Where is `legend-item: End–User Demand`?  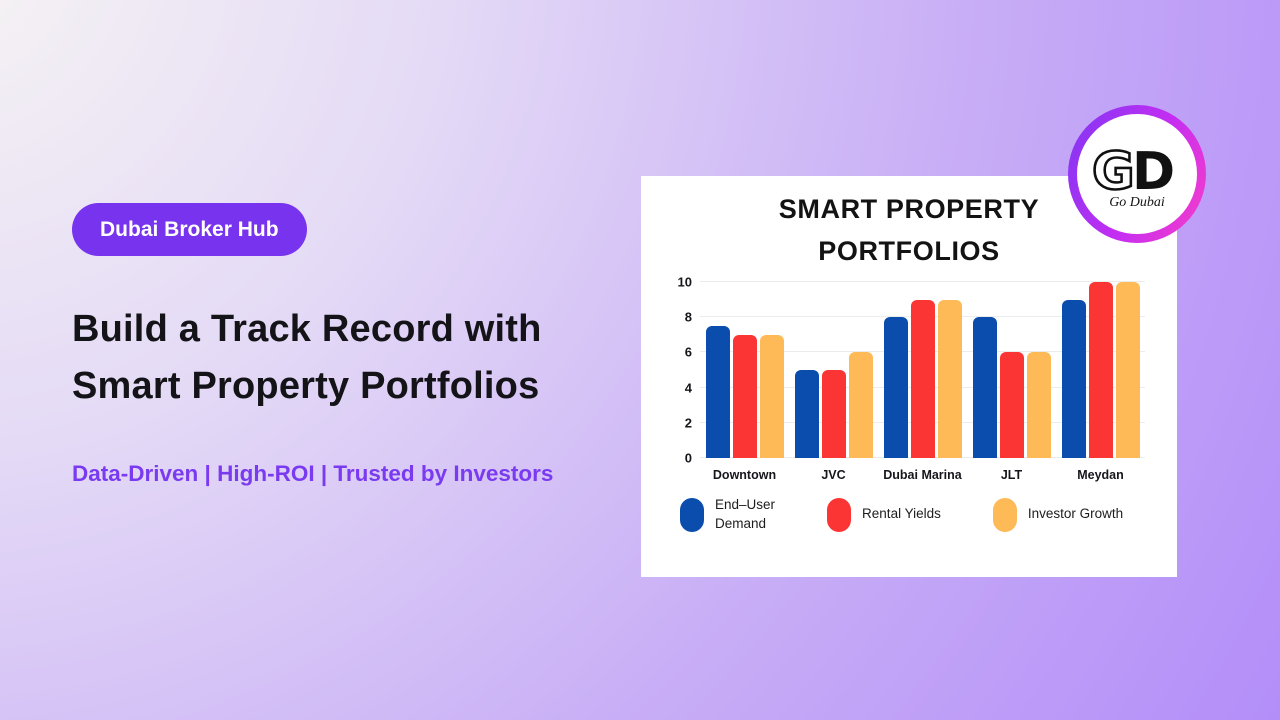
legend-item: End–User Demand is located at coordinates (727, 515).